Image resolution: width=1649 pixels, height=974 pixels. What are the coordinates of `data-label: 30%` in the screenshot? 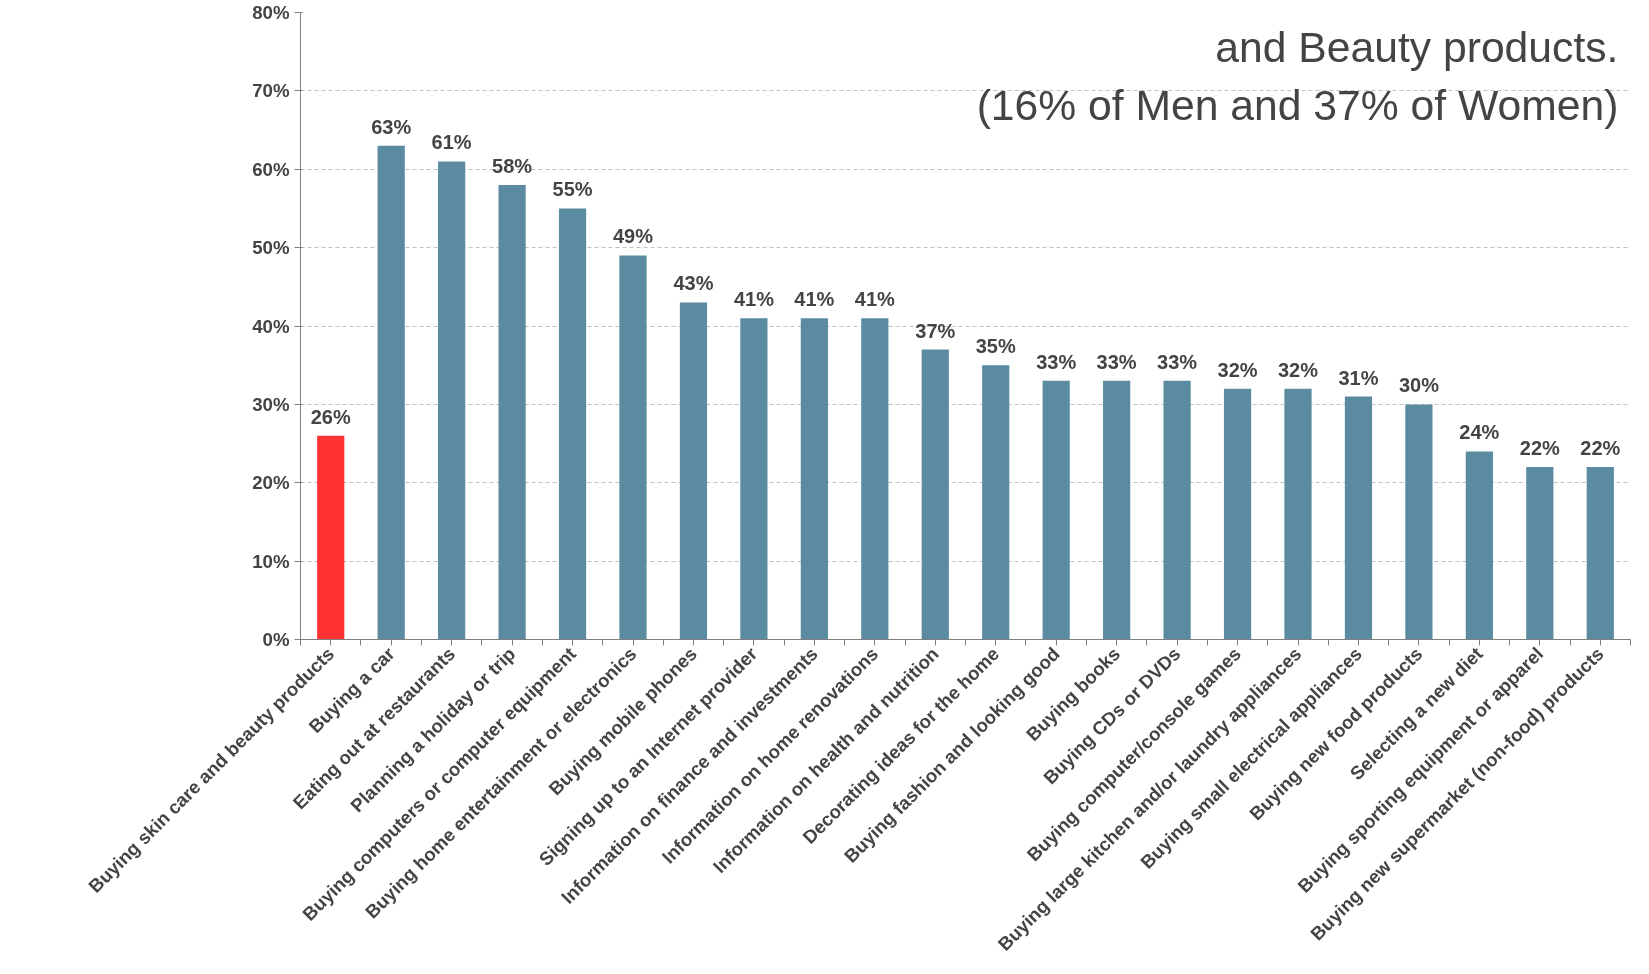 It's located at (1419, 385).